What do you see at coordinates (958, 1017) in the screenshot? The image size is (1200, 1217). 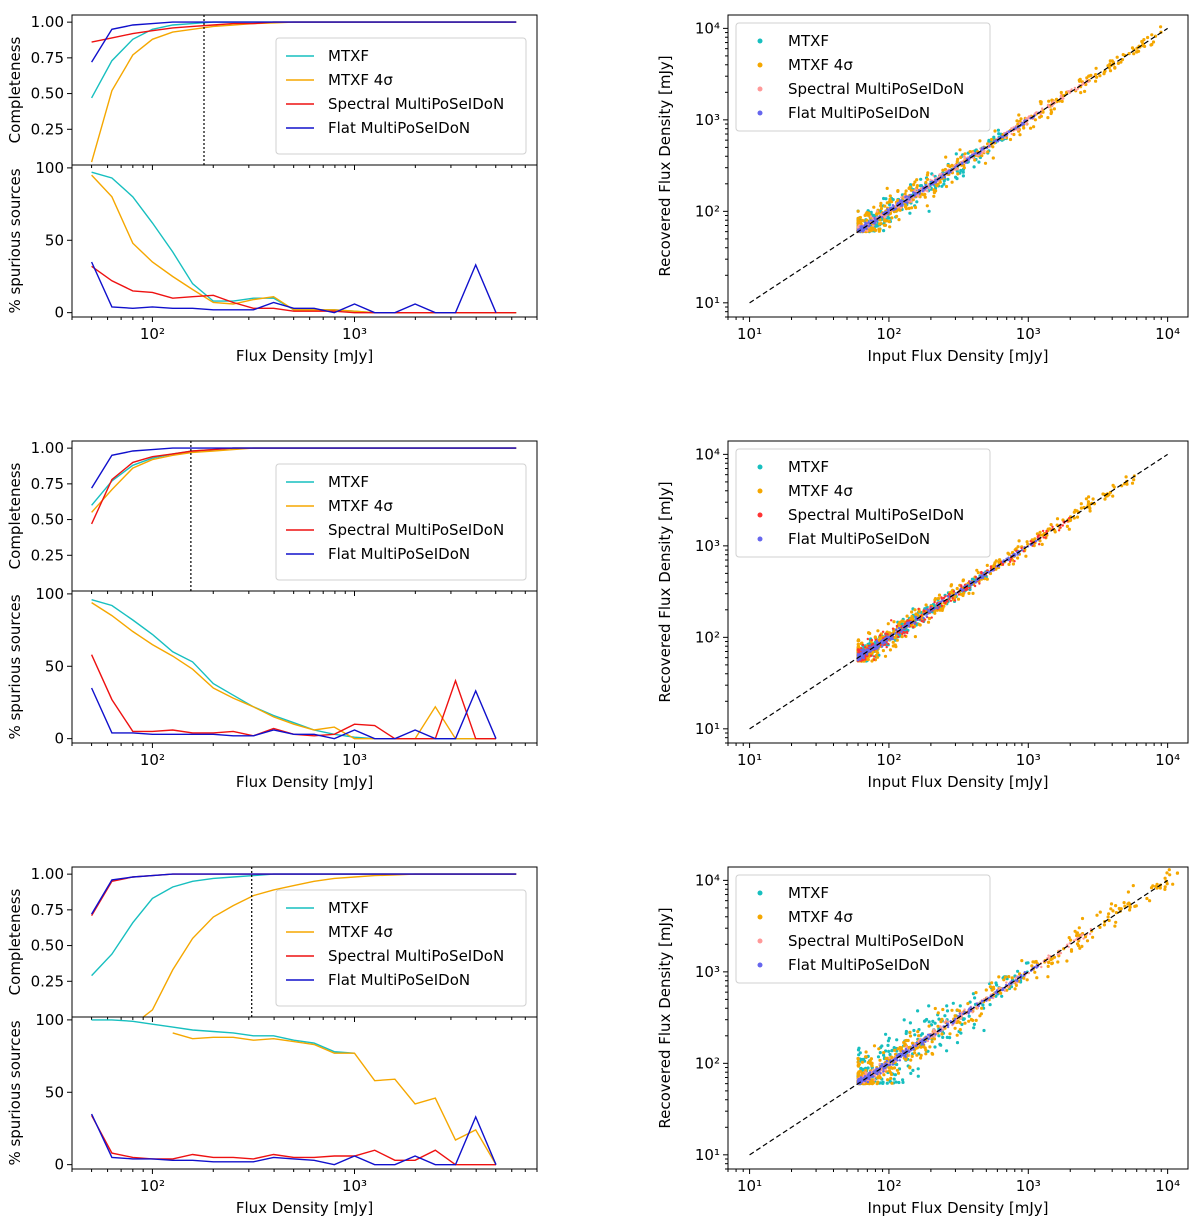 I see `row3-scatter-identity-line` at bounding box center [958, 1017].